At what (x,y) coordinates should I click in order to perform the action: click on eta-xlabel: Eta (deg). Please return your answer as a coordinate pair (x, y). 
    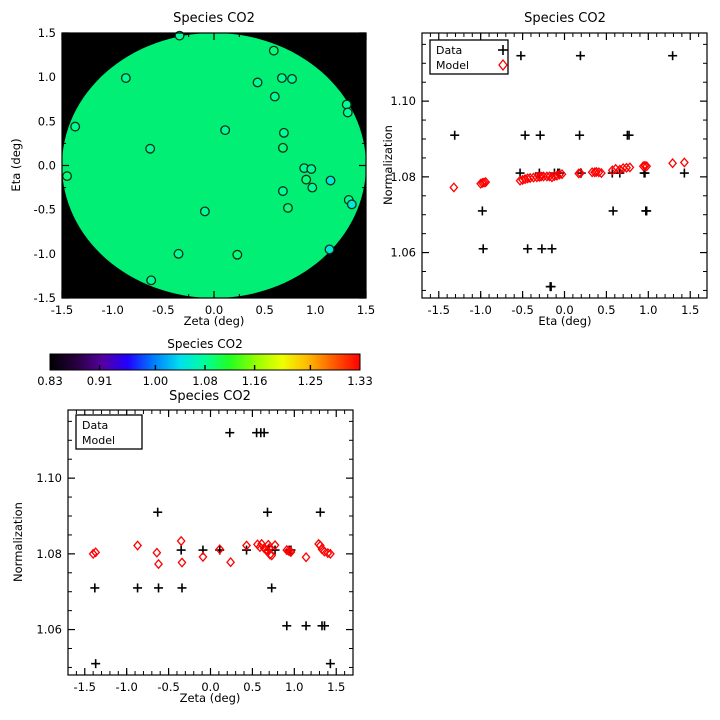
    Looking at the image, I should click on (564, 321).